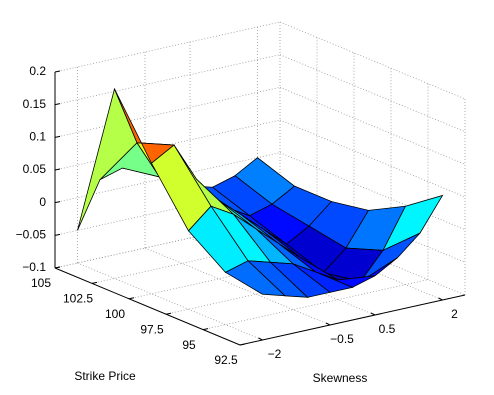 The image size is (494, 395). Describe the element at coordinates (42, 202) in the screenshot. I see `z-tick-label: 0` at that location.